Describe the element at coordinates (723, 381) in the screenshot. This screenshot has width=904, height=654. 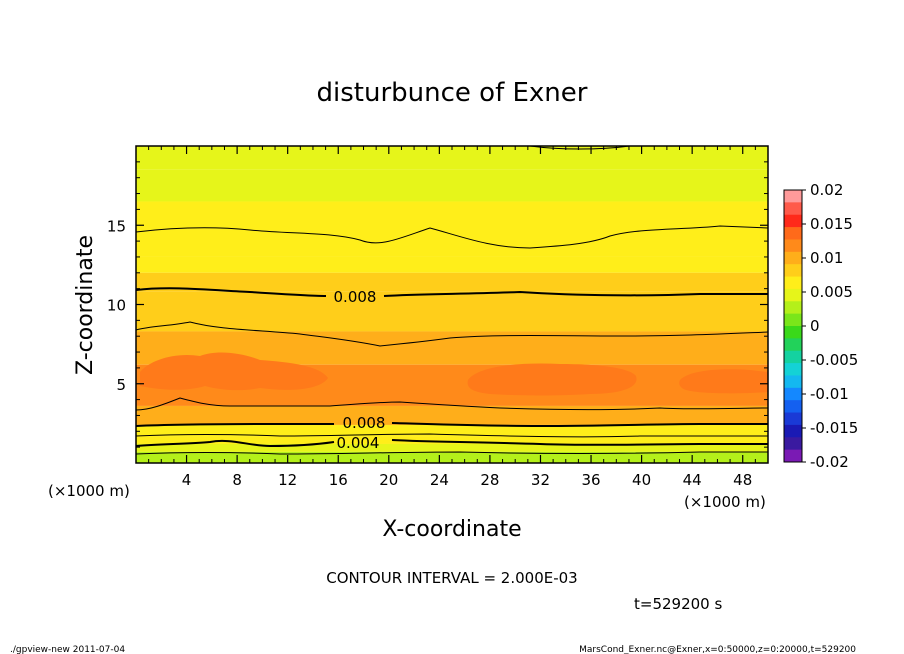
I see `warm-blob-right` at that location.